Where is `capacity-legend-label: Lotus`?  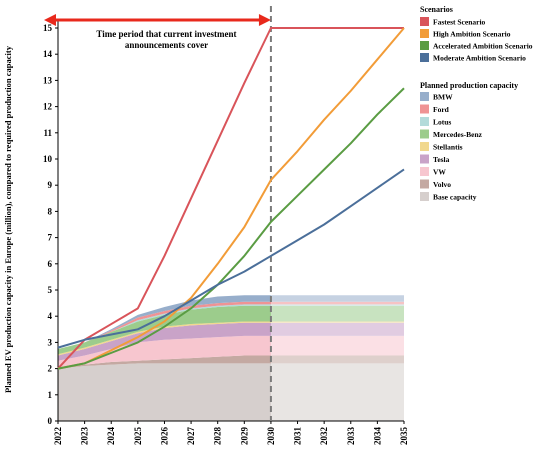 capacity-legend-label: Lotus is located at coordinates (442, 122).